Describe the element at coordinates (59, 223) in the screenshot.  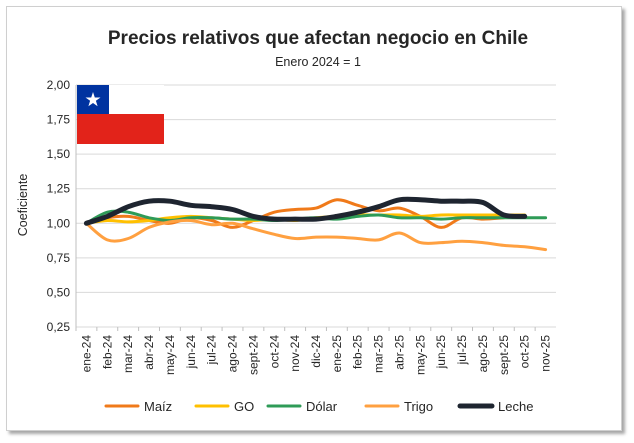
I see `y-tick-label: 1,00` at that location.